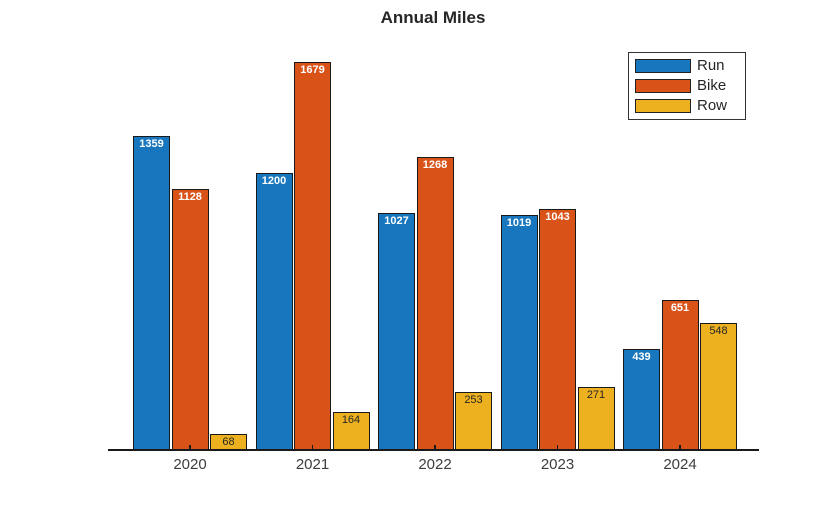 Image resolution: width=840 pixels, height=505 pixels. I want to click on bar-bike-2020: 1128, so click(190, 319).